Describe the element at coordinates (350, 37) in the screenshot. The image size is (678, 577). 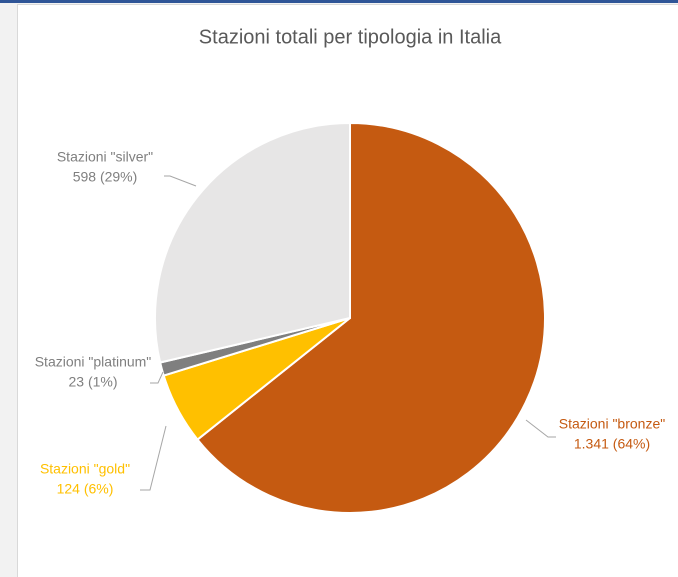
I see `chart-title: Stazioni totali per tipologia in Italia` at that location.